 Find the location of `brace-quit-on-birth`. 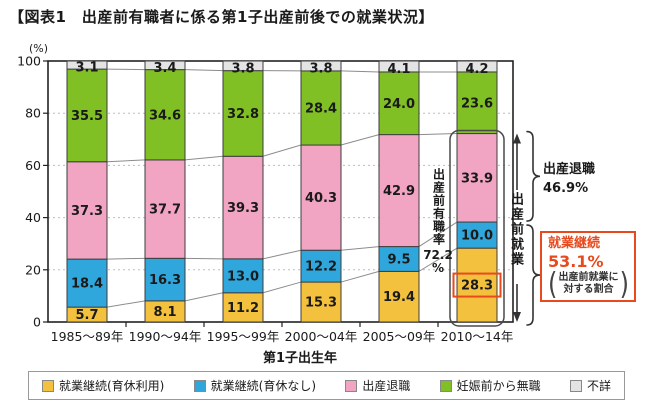

brace-quit-on-birth is located at coordinates (533, 176).